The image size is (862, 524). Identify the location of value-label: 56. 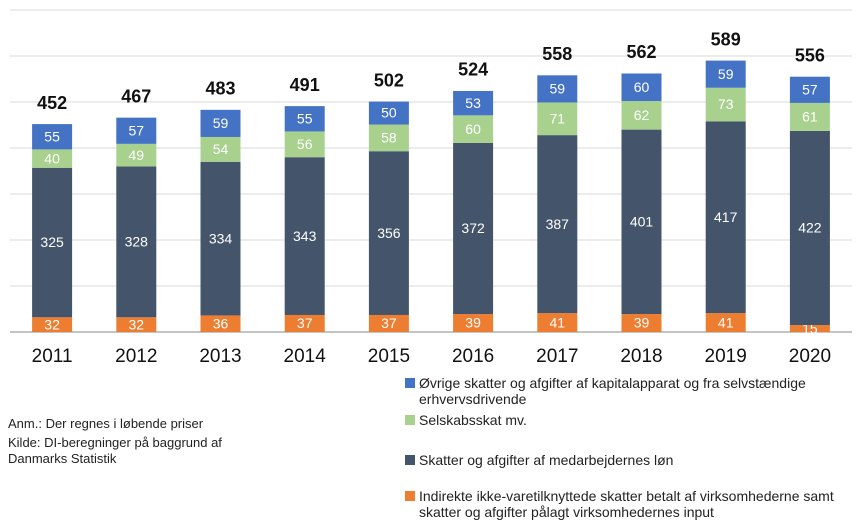
(305, 144).